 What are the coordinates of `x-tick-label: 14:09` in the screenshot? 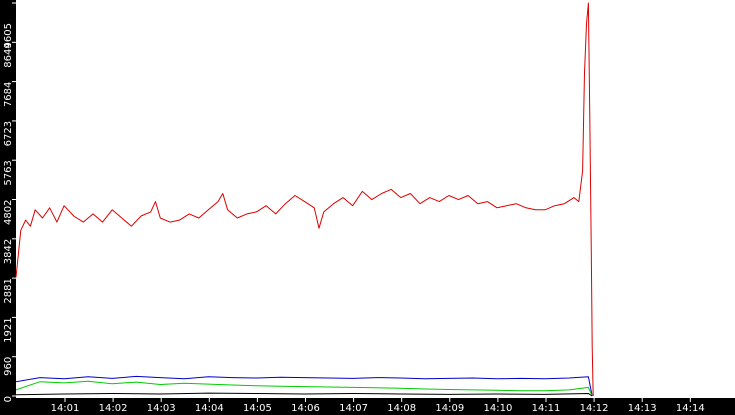 It's located at (449, 408).